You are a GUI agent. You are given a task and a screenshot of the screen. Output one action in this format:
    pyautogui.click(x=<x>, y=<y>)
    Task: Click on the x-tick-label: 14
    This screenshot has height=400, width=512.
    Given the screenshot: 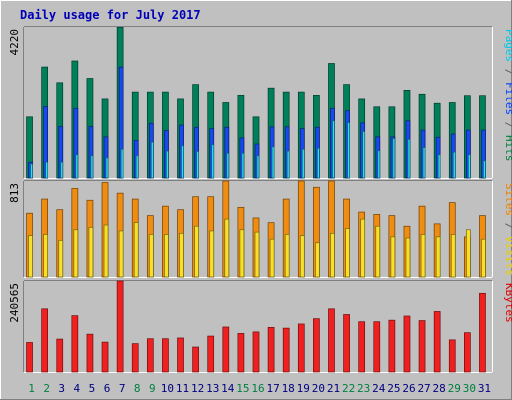 What is the action you would take?
    pyautogui.click(x=228, y=388)
    